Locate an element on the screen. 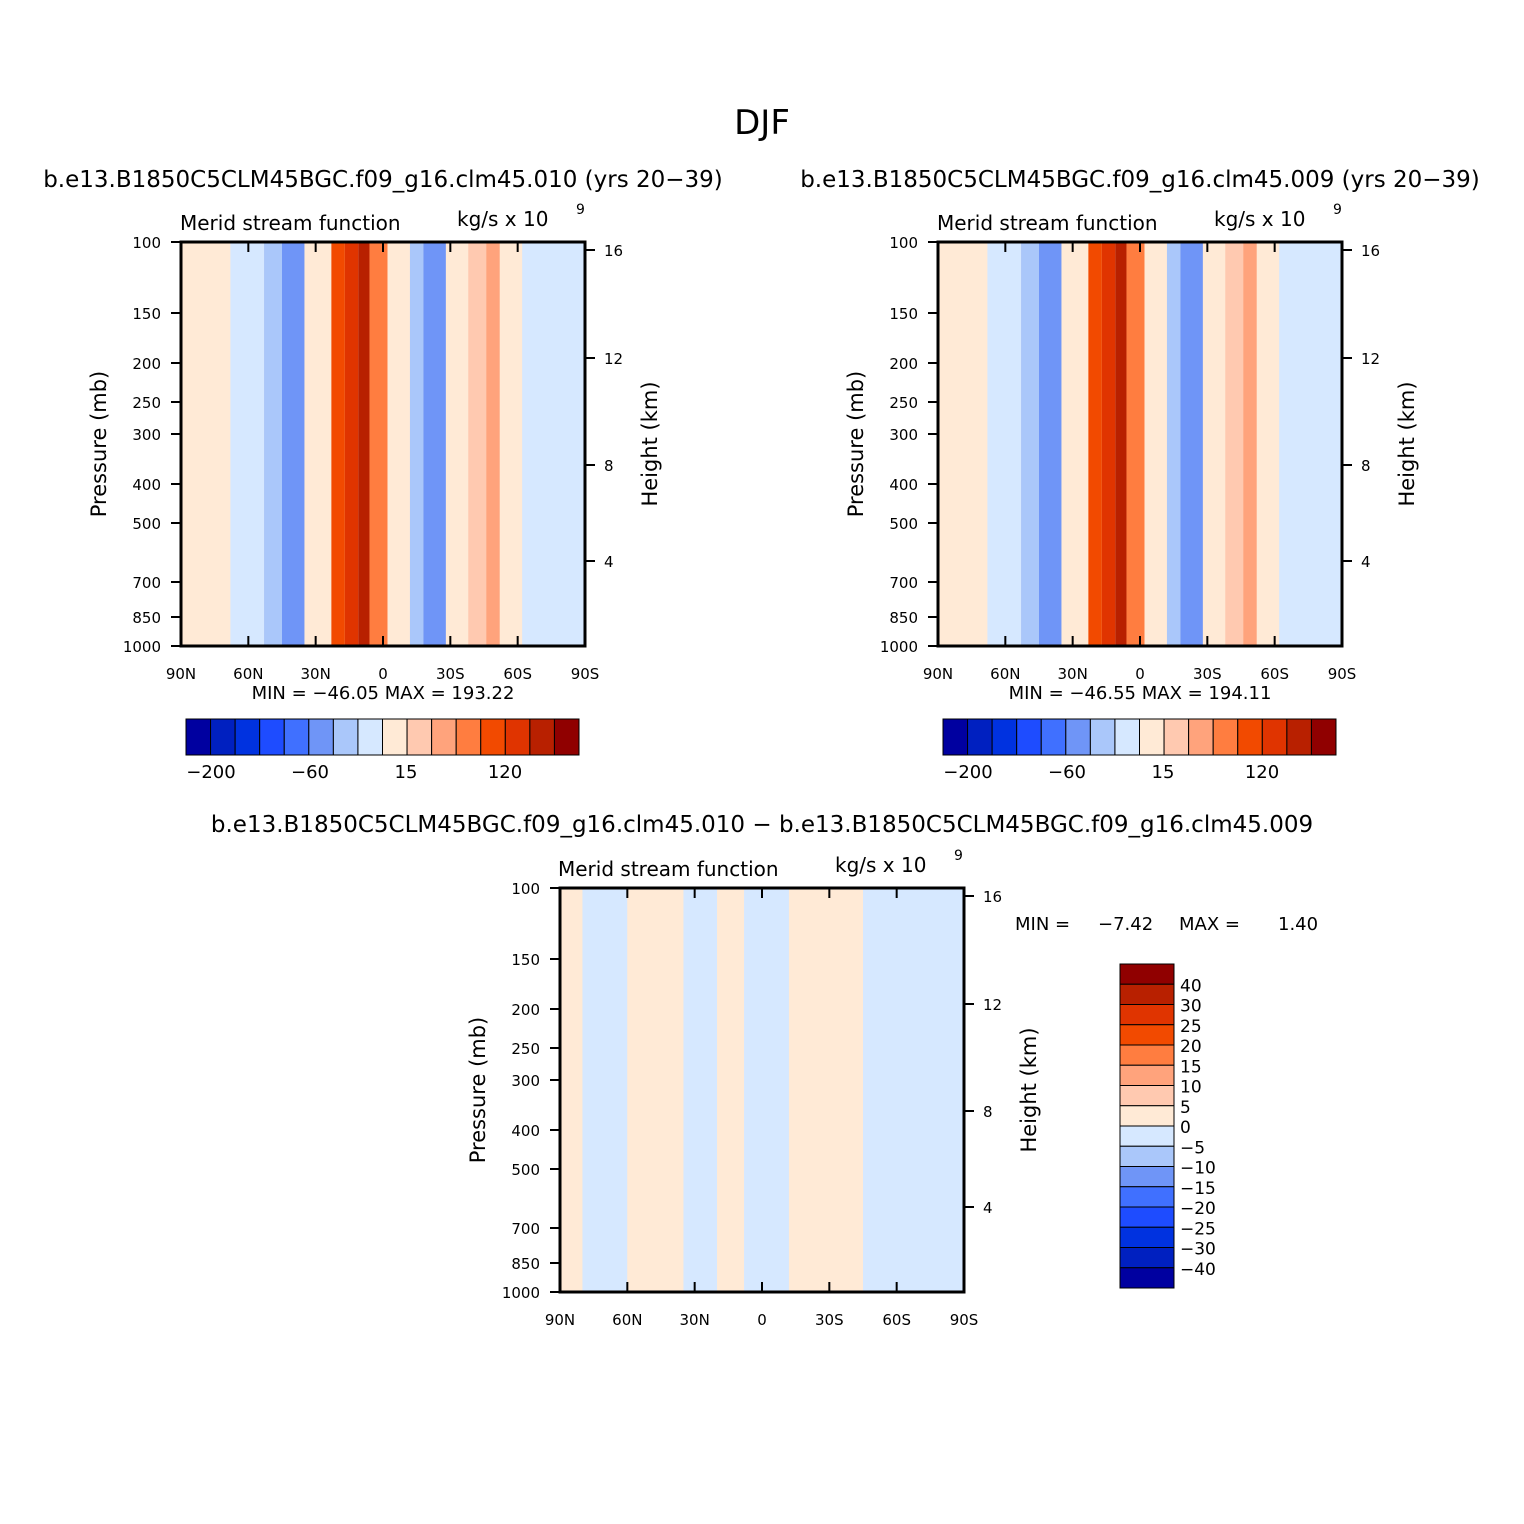  diff-x-tick-label-2: 30N is located at coordinates (695, 1320).